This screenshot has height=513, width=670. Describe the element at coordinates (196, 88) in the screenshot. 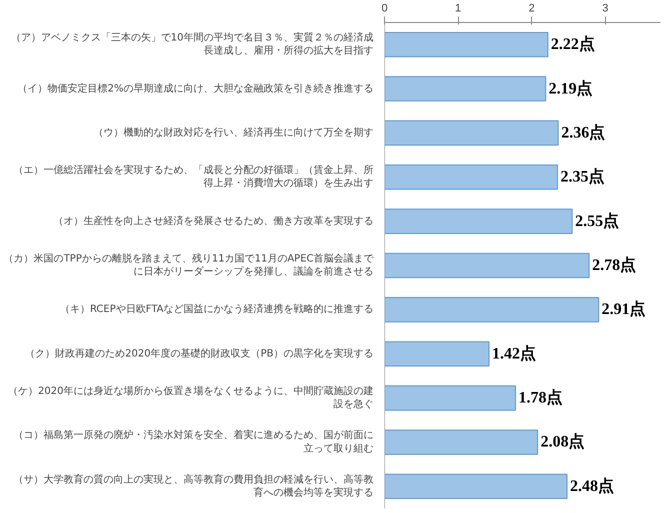

I see `y-tick-label: （イ）物価安定目標2%の早期達成に向け、大胆な金融政策を引き続き推進する` at that location.